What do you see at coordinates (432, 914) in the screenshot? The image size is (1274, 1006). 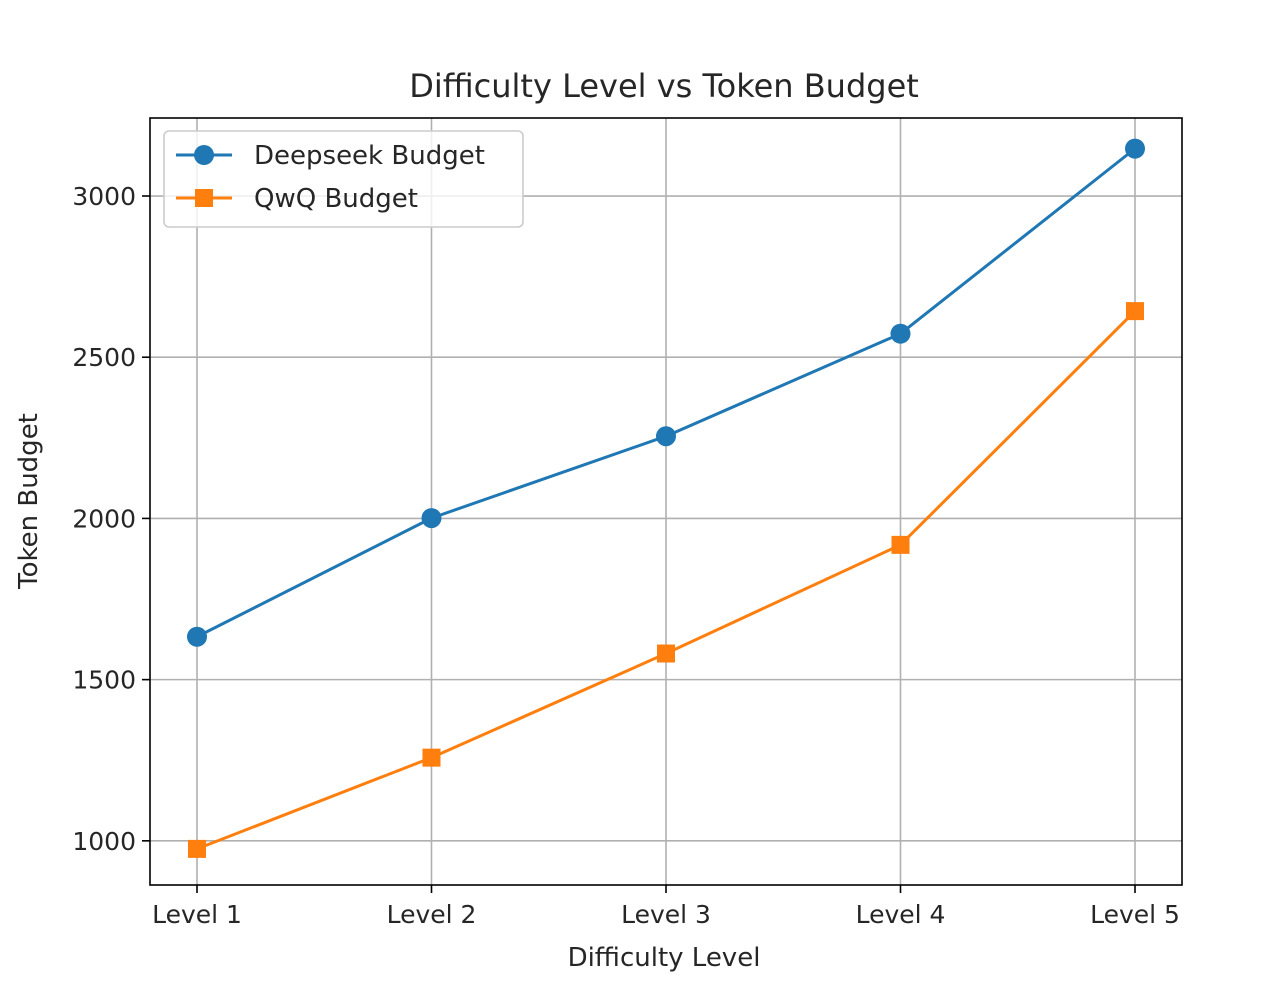 I see `x-tick-label: Level 2` at bounding box center [432, 914].